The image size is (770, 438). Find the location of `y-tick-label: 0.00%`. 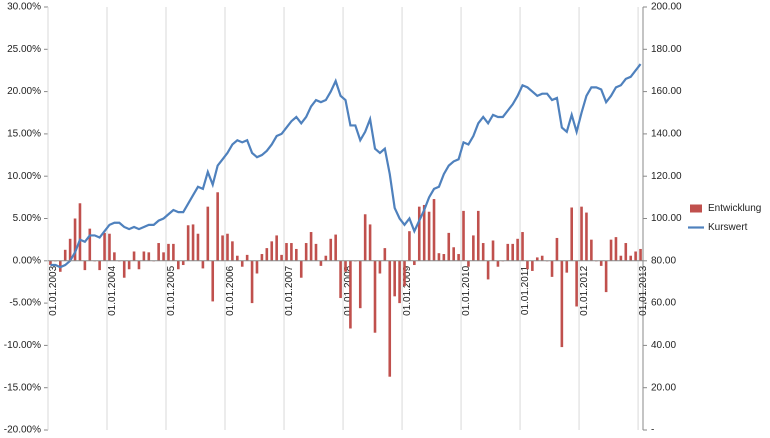

y-tick-label: 0.00% is located at coordinates (27, 260).